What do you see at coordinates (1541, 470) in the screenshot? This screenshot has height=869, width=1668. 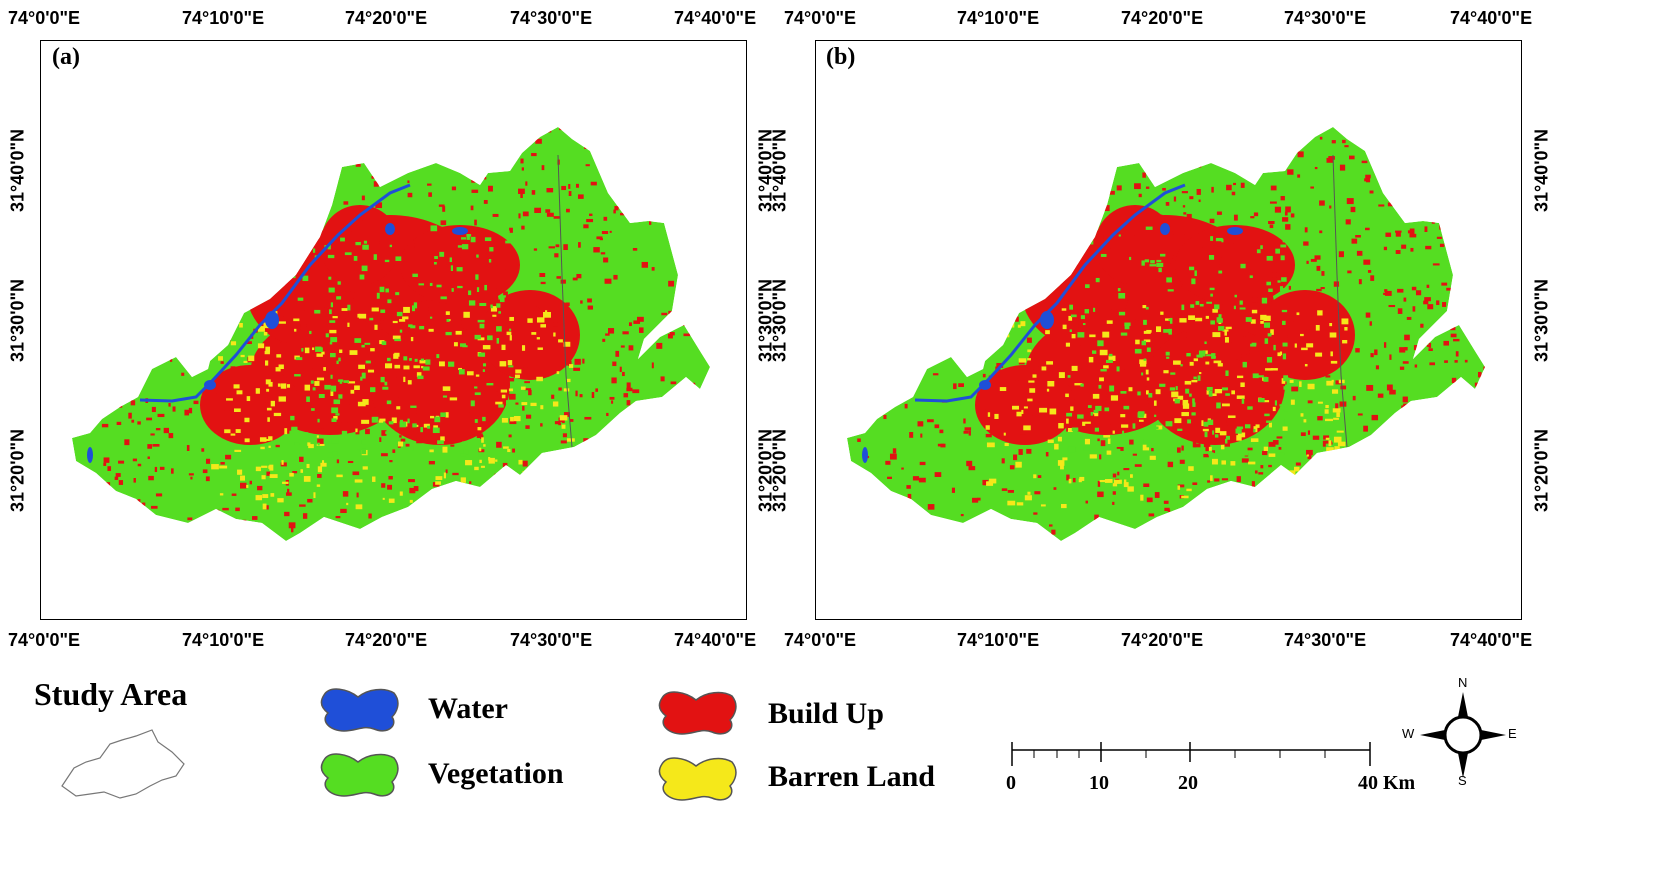 I see `y-tick-right-b-2: 31°20'0"N` at bounding box center [1541, 470].